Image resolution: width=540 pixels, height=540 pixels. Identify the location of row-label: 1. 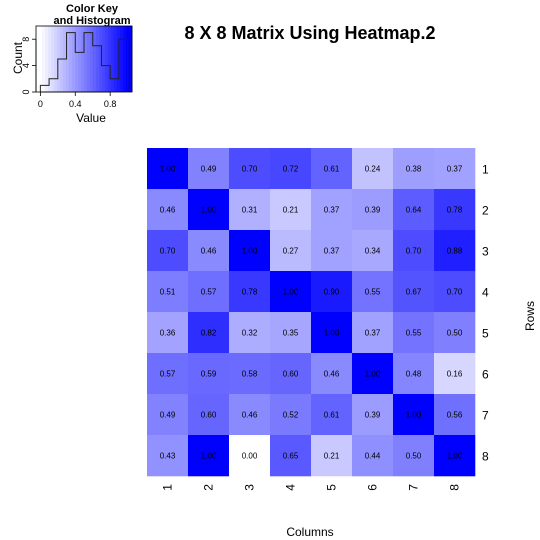
(485, 170).